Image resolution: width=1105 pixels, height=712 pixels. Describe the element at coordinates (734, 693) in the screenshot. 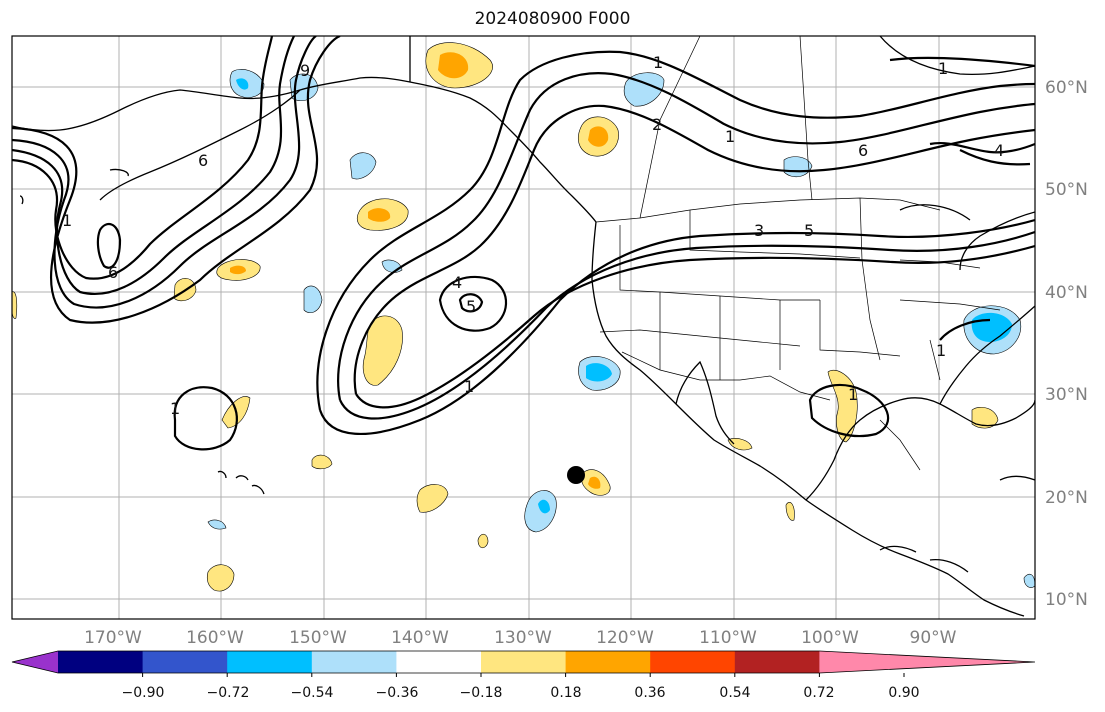

I see `colorbar-tick-label: 0.54` at that location.